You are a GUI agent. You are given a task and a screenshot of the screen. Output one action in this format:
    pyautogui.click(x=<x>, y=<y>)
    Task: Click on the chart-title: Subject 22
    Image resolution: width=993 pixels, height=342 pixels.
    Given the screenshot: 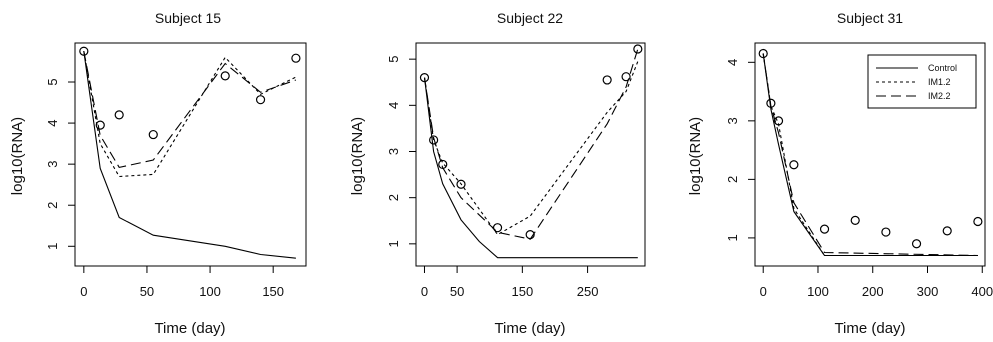 What is the action you would take?
    pyautogui.click(x=530, y=18)
    